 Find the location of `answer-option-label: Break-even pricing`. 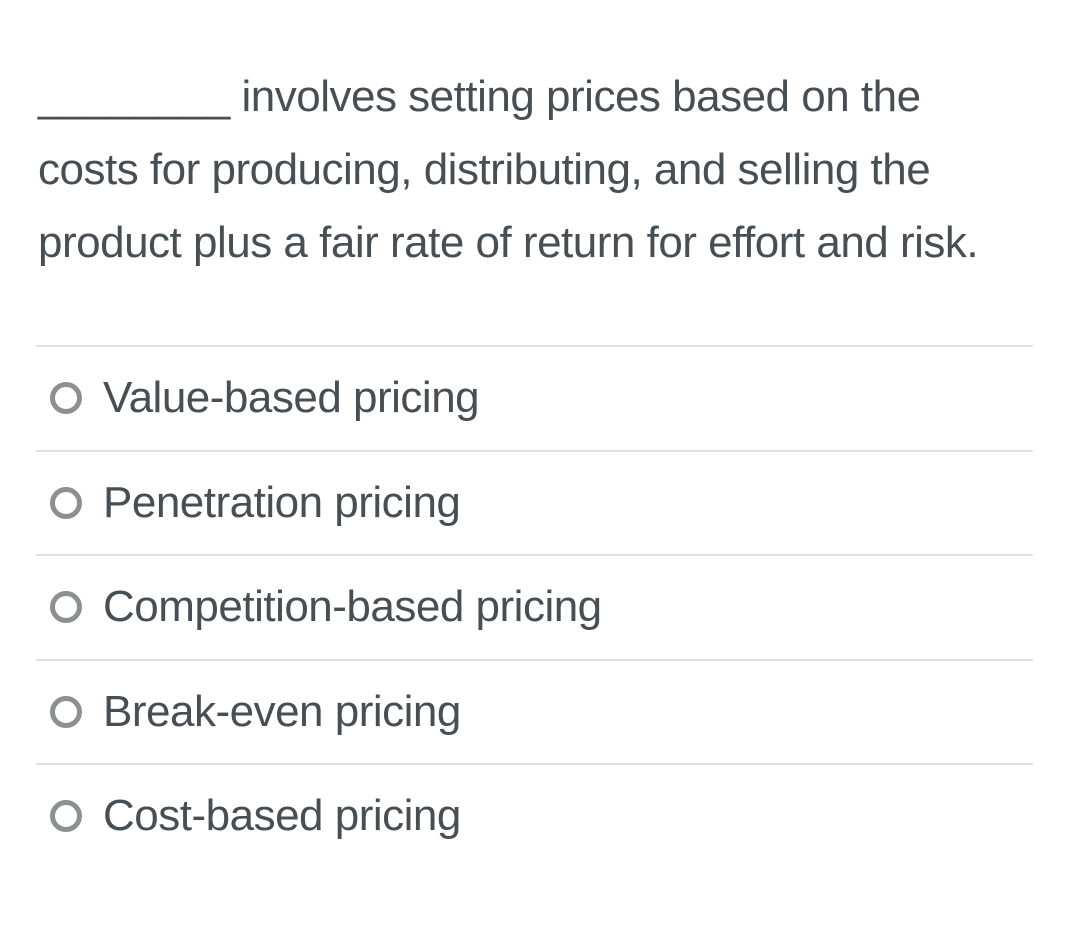

answer-option-label: Break-even pricing is located at coordinates (282, 711).